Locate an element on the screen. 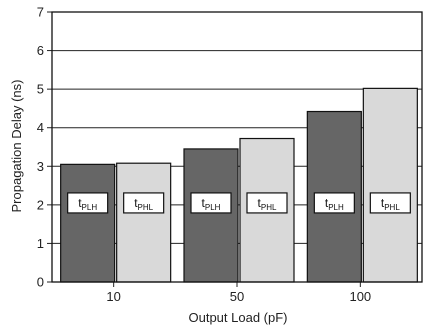 This screenshot has width=424, height=329. x-axis-title: Output Load (pF) is located at coordinates (238, 317).